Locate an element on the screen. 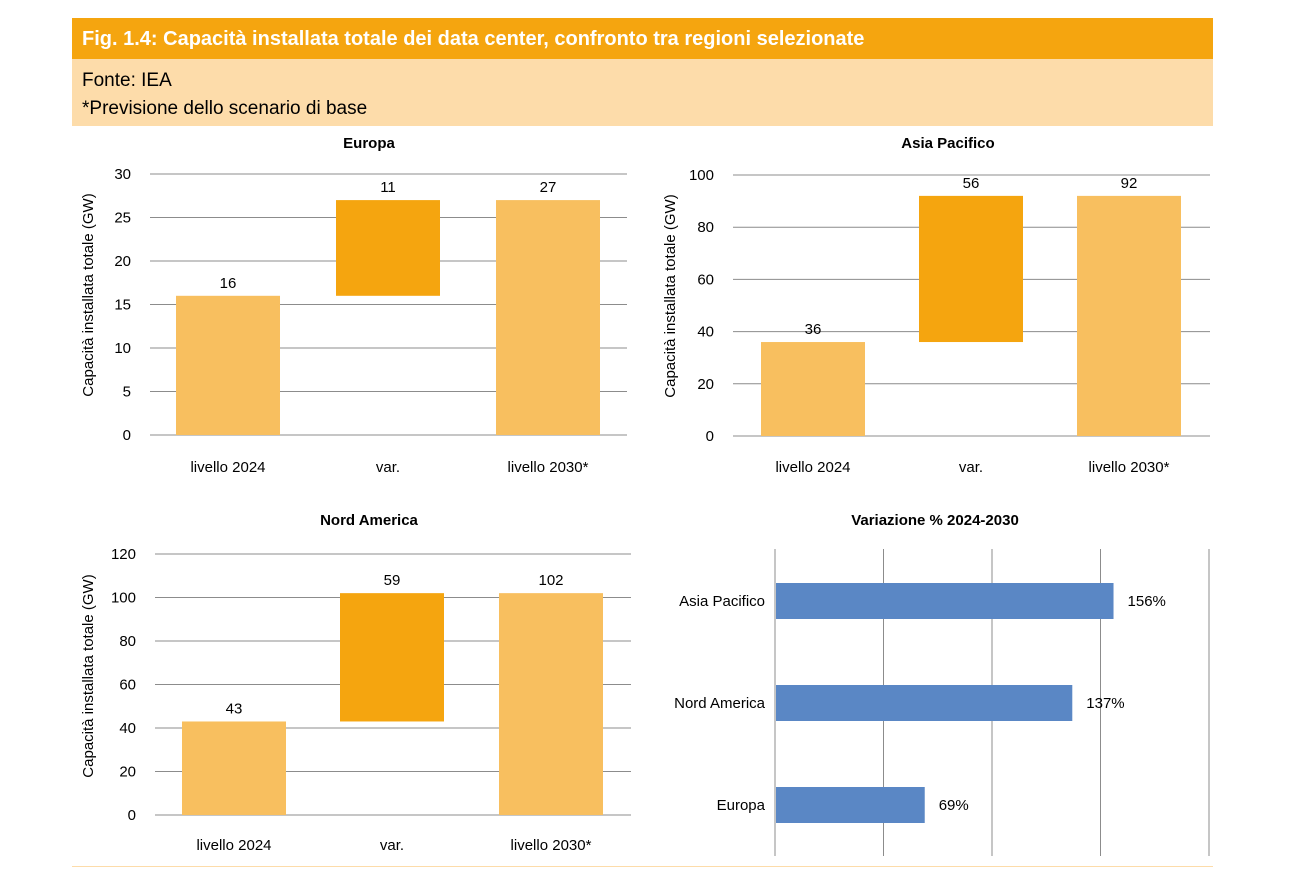 This screenshot has width=1304, height=870. y-tick-label-asia-pacifico: 40 is located at coordinates (705, 332).